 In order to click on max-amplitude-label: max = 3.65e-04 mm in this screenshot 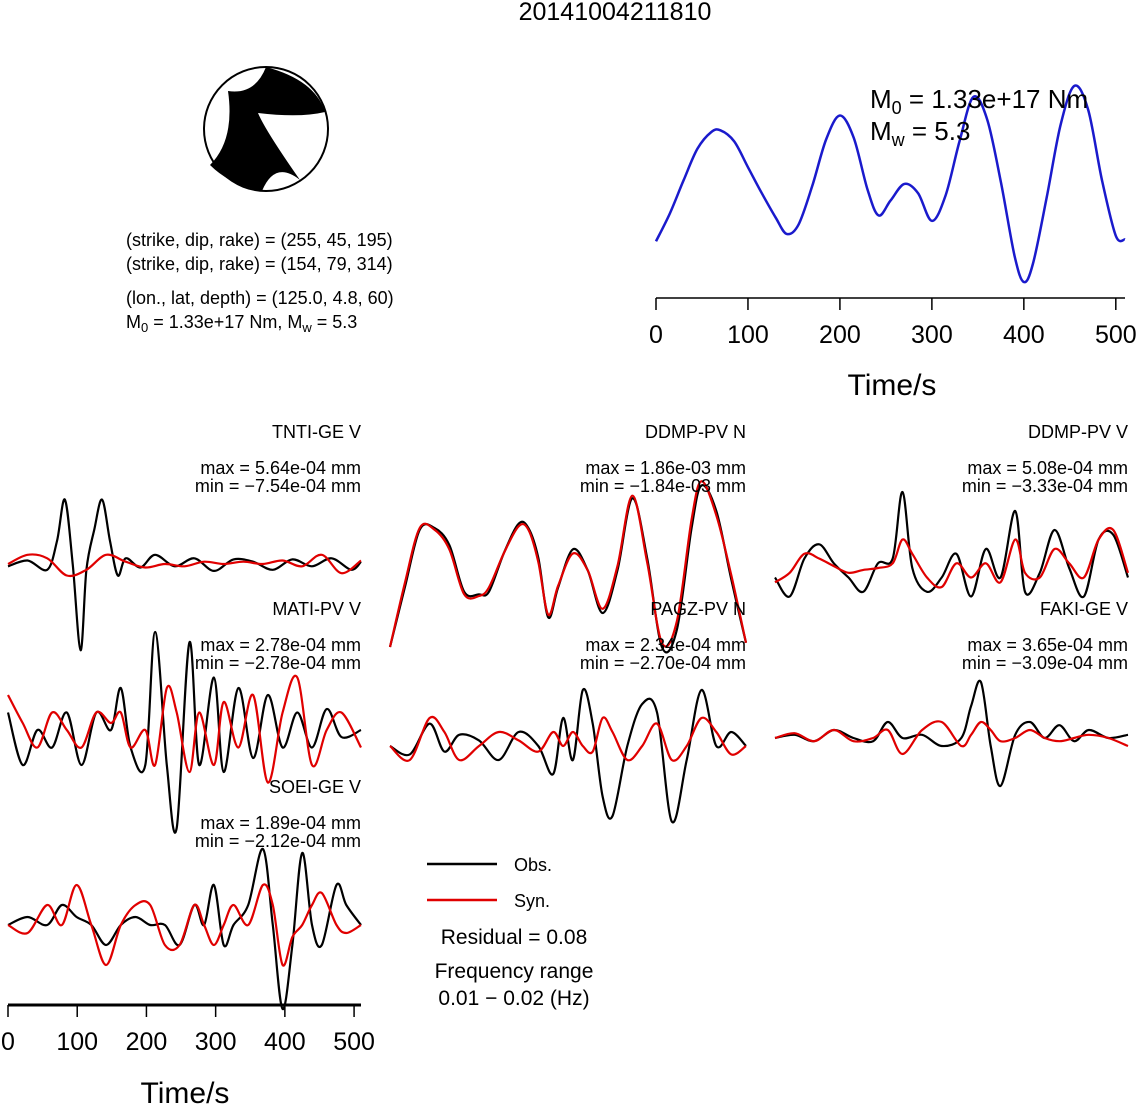, I will do `click(1047, 645)`.